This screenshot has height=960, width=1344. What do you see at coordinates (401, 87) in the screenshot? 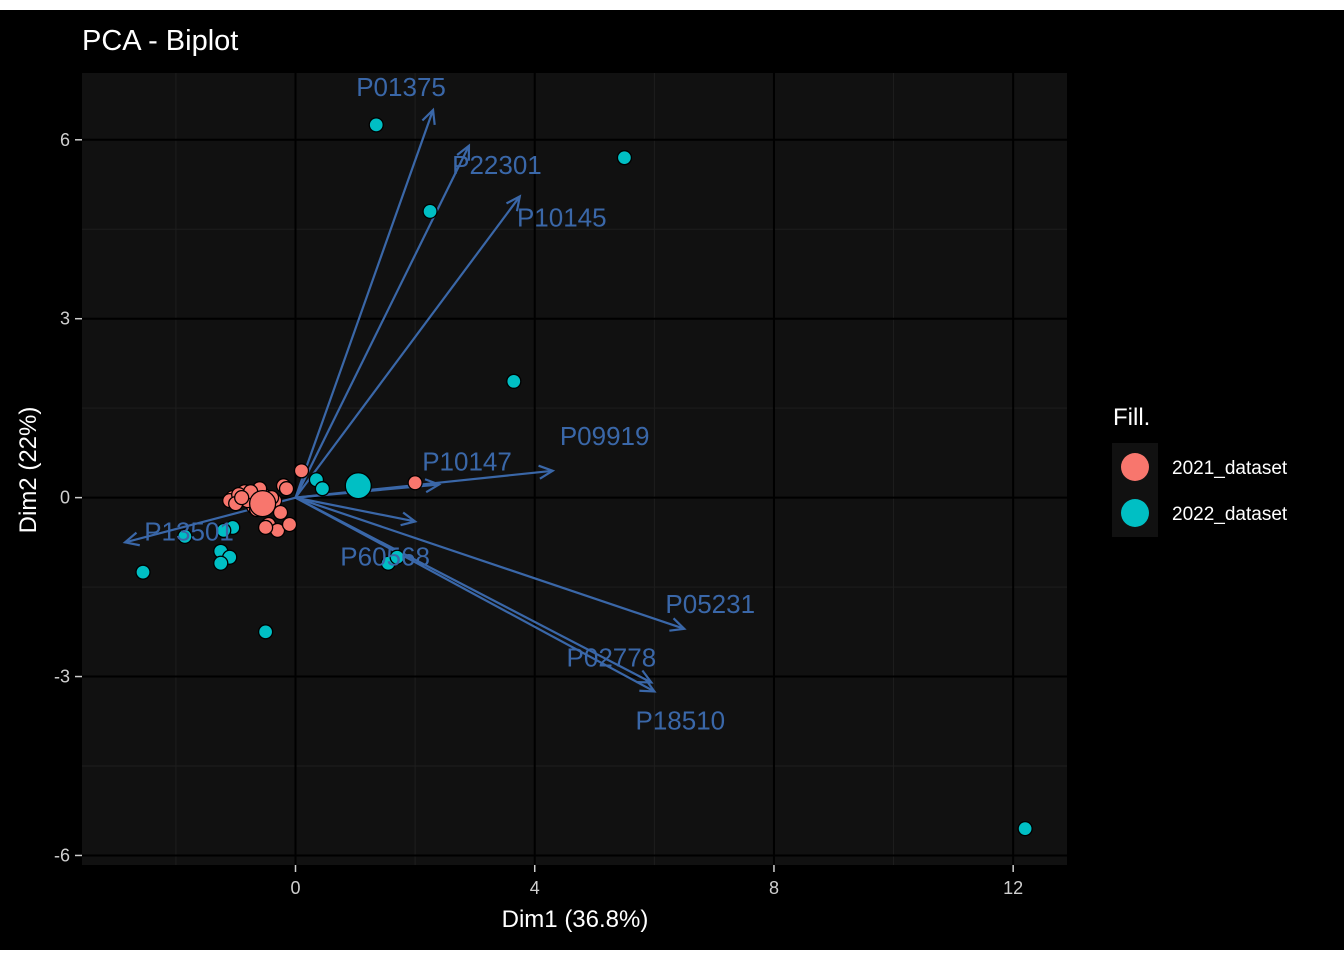
I see `label-P01375: P01375` at bounding box center [401, 87].